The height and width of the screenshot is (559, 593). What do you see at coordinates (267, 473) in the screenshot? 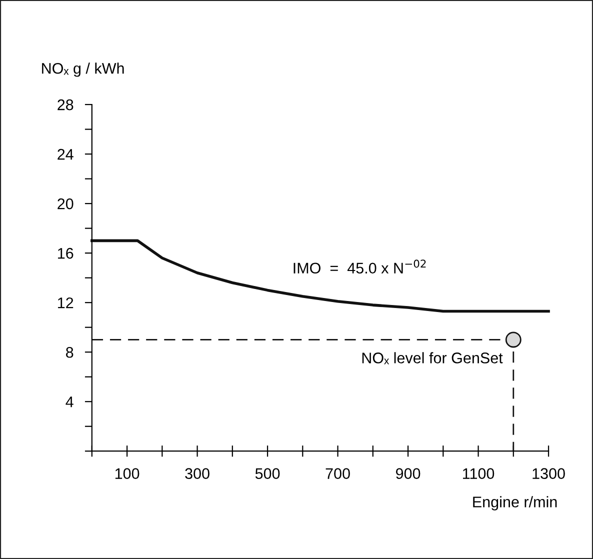
I see `x-tick-label: 500` at bounding box center [267, 473].